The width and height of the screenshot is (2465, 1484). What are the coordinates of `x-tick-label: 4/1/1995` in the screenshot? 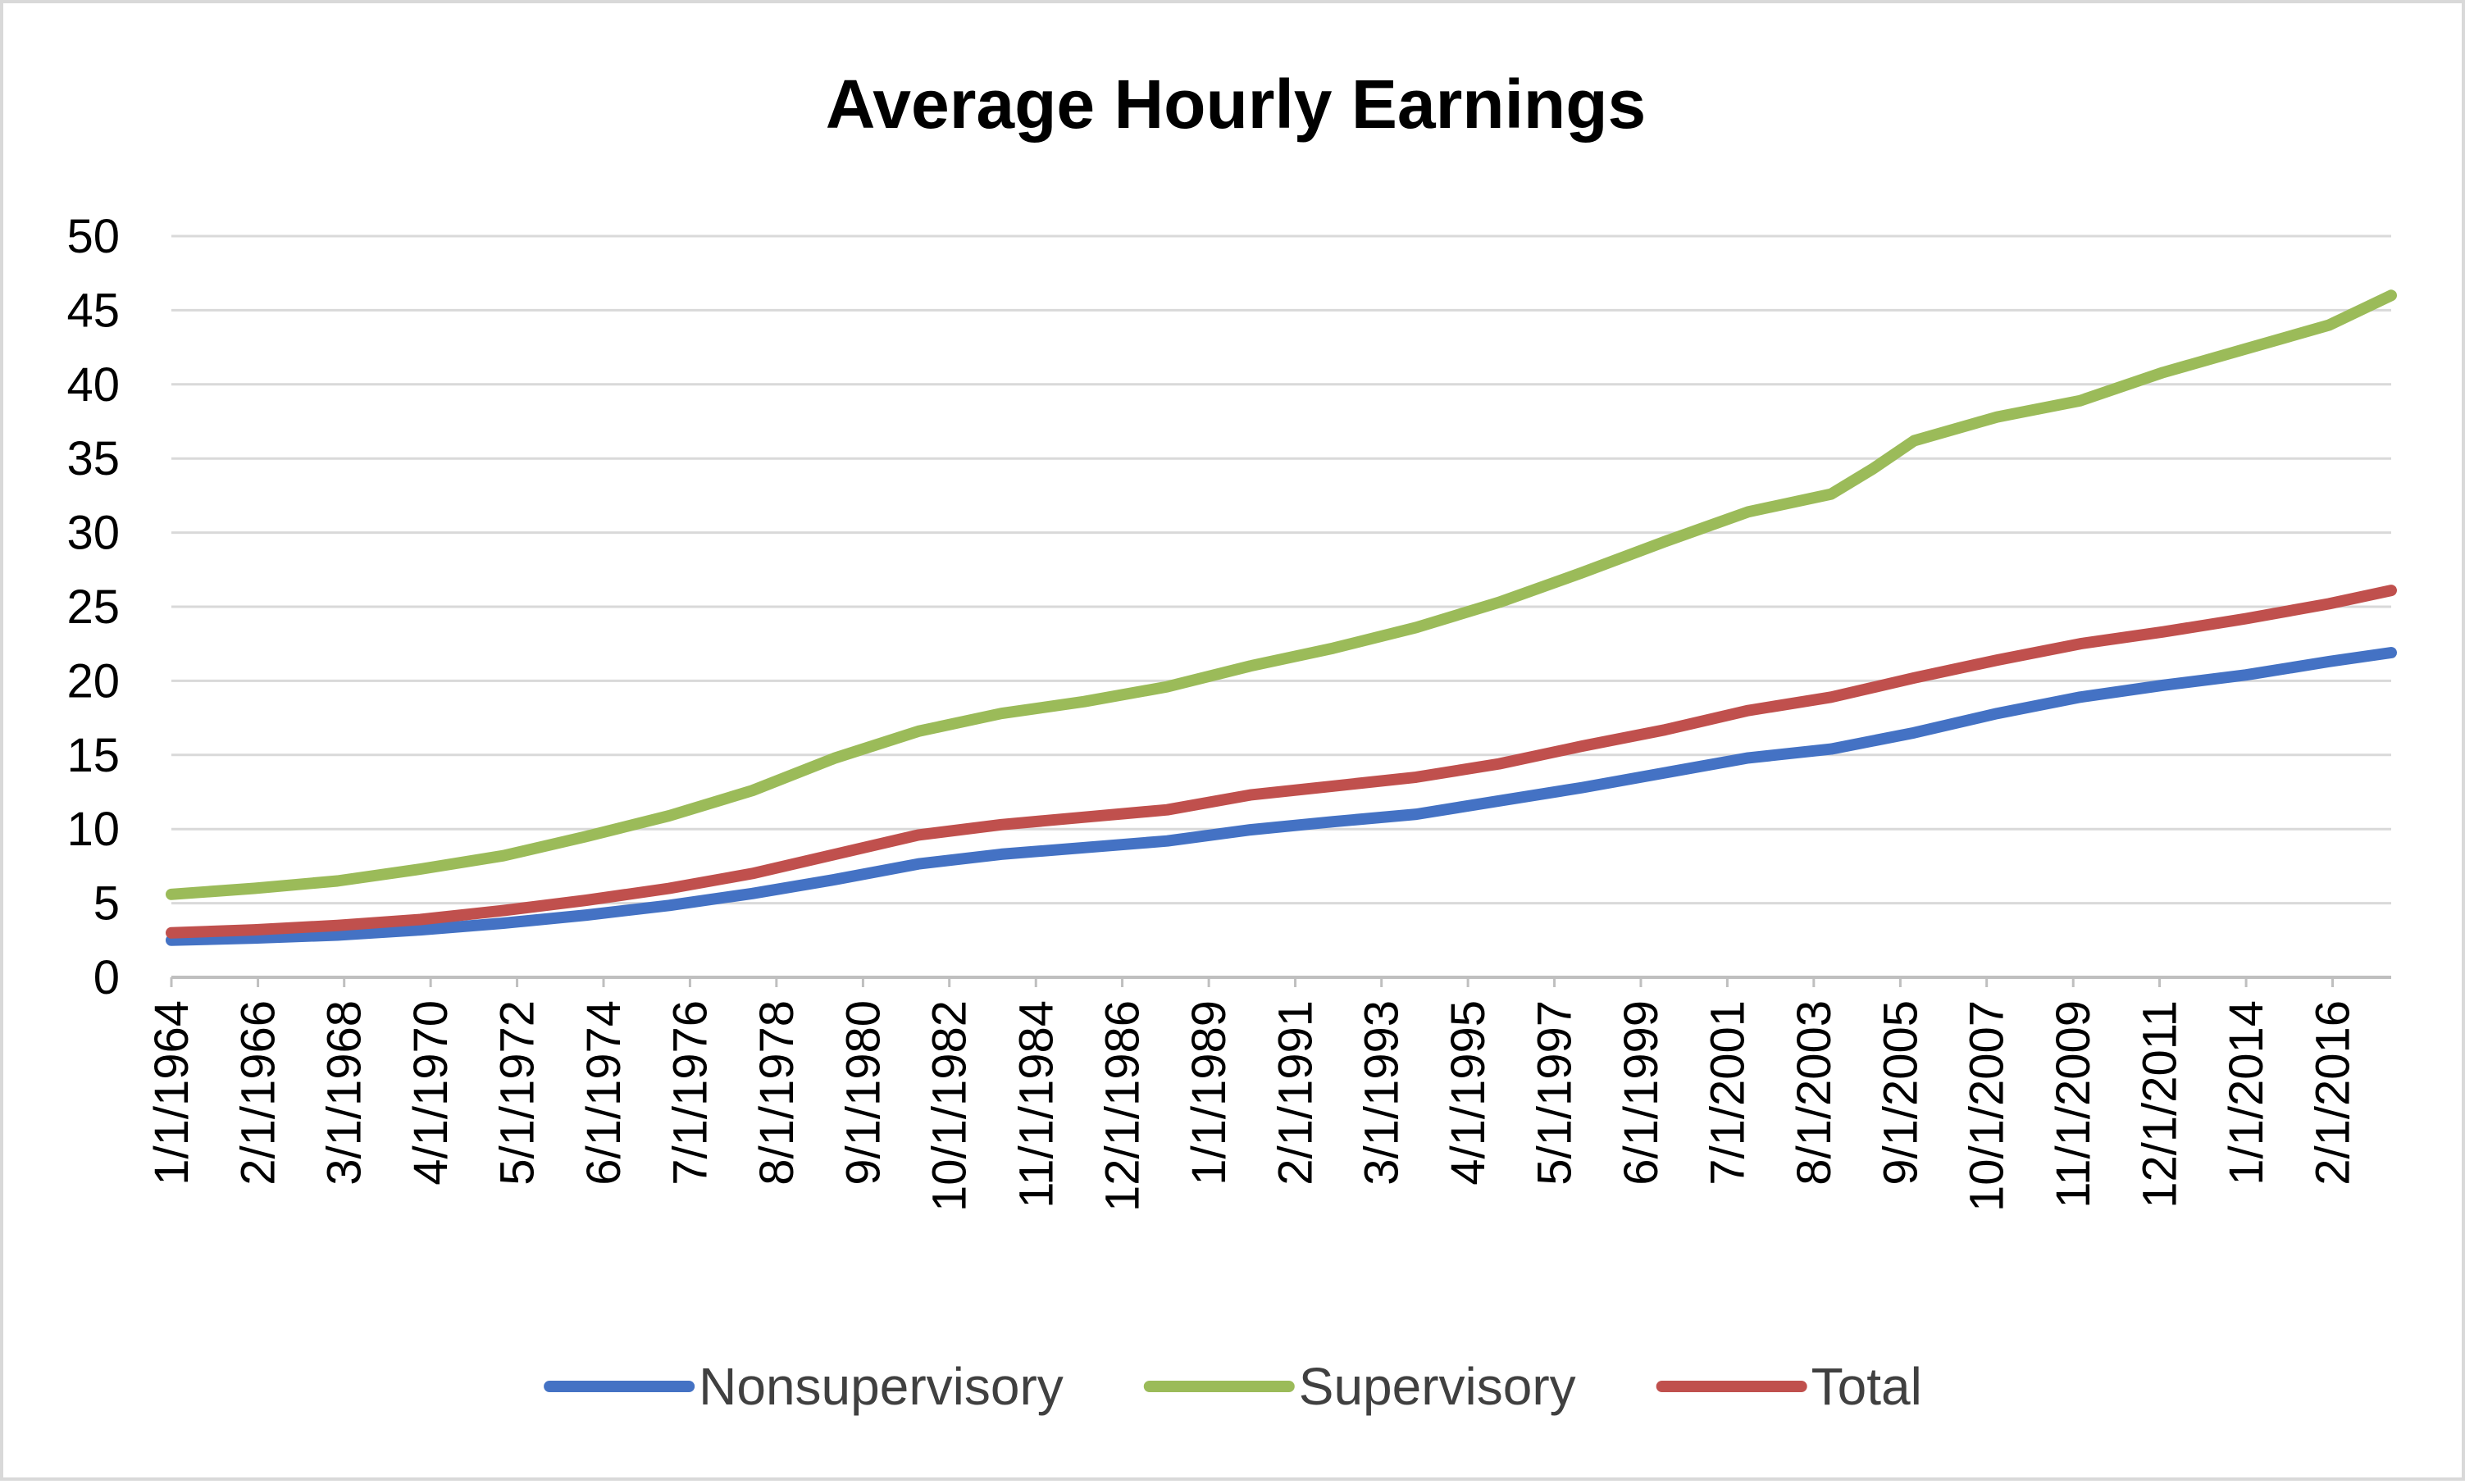 It's located at (1468, 1093).